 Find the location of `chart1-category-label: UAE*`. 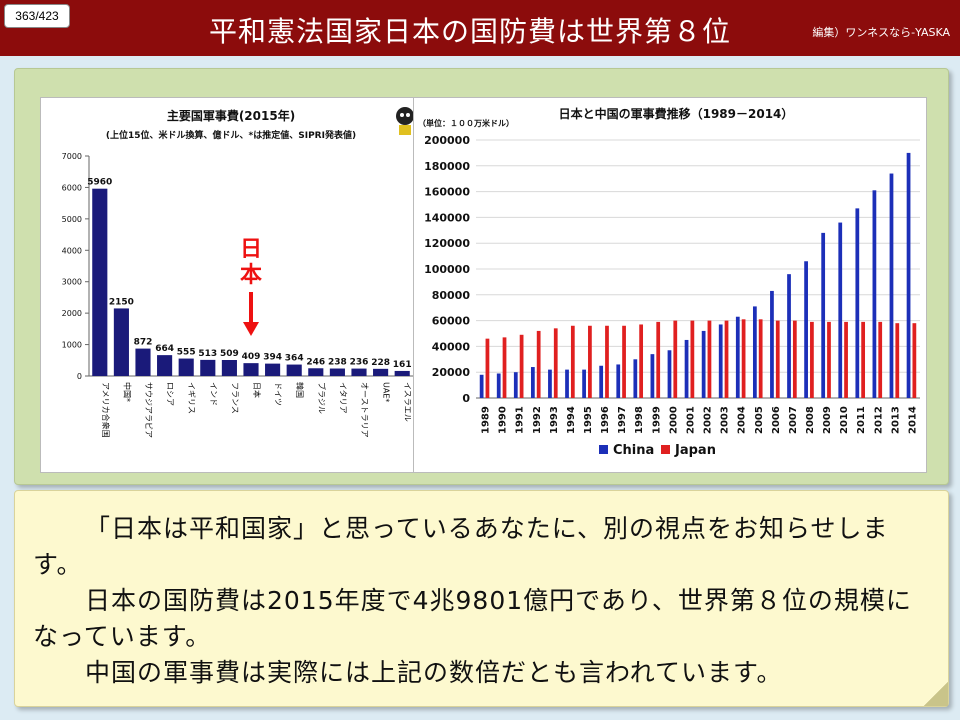

chart1-category-label: UAE* is located at coordinates (386, 392).